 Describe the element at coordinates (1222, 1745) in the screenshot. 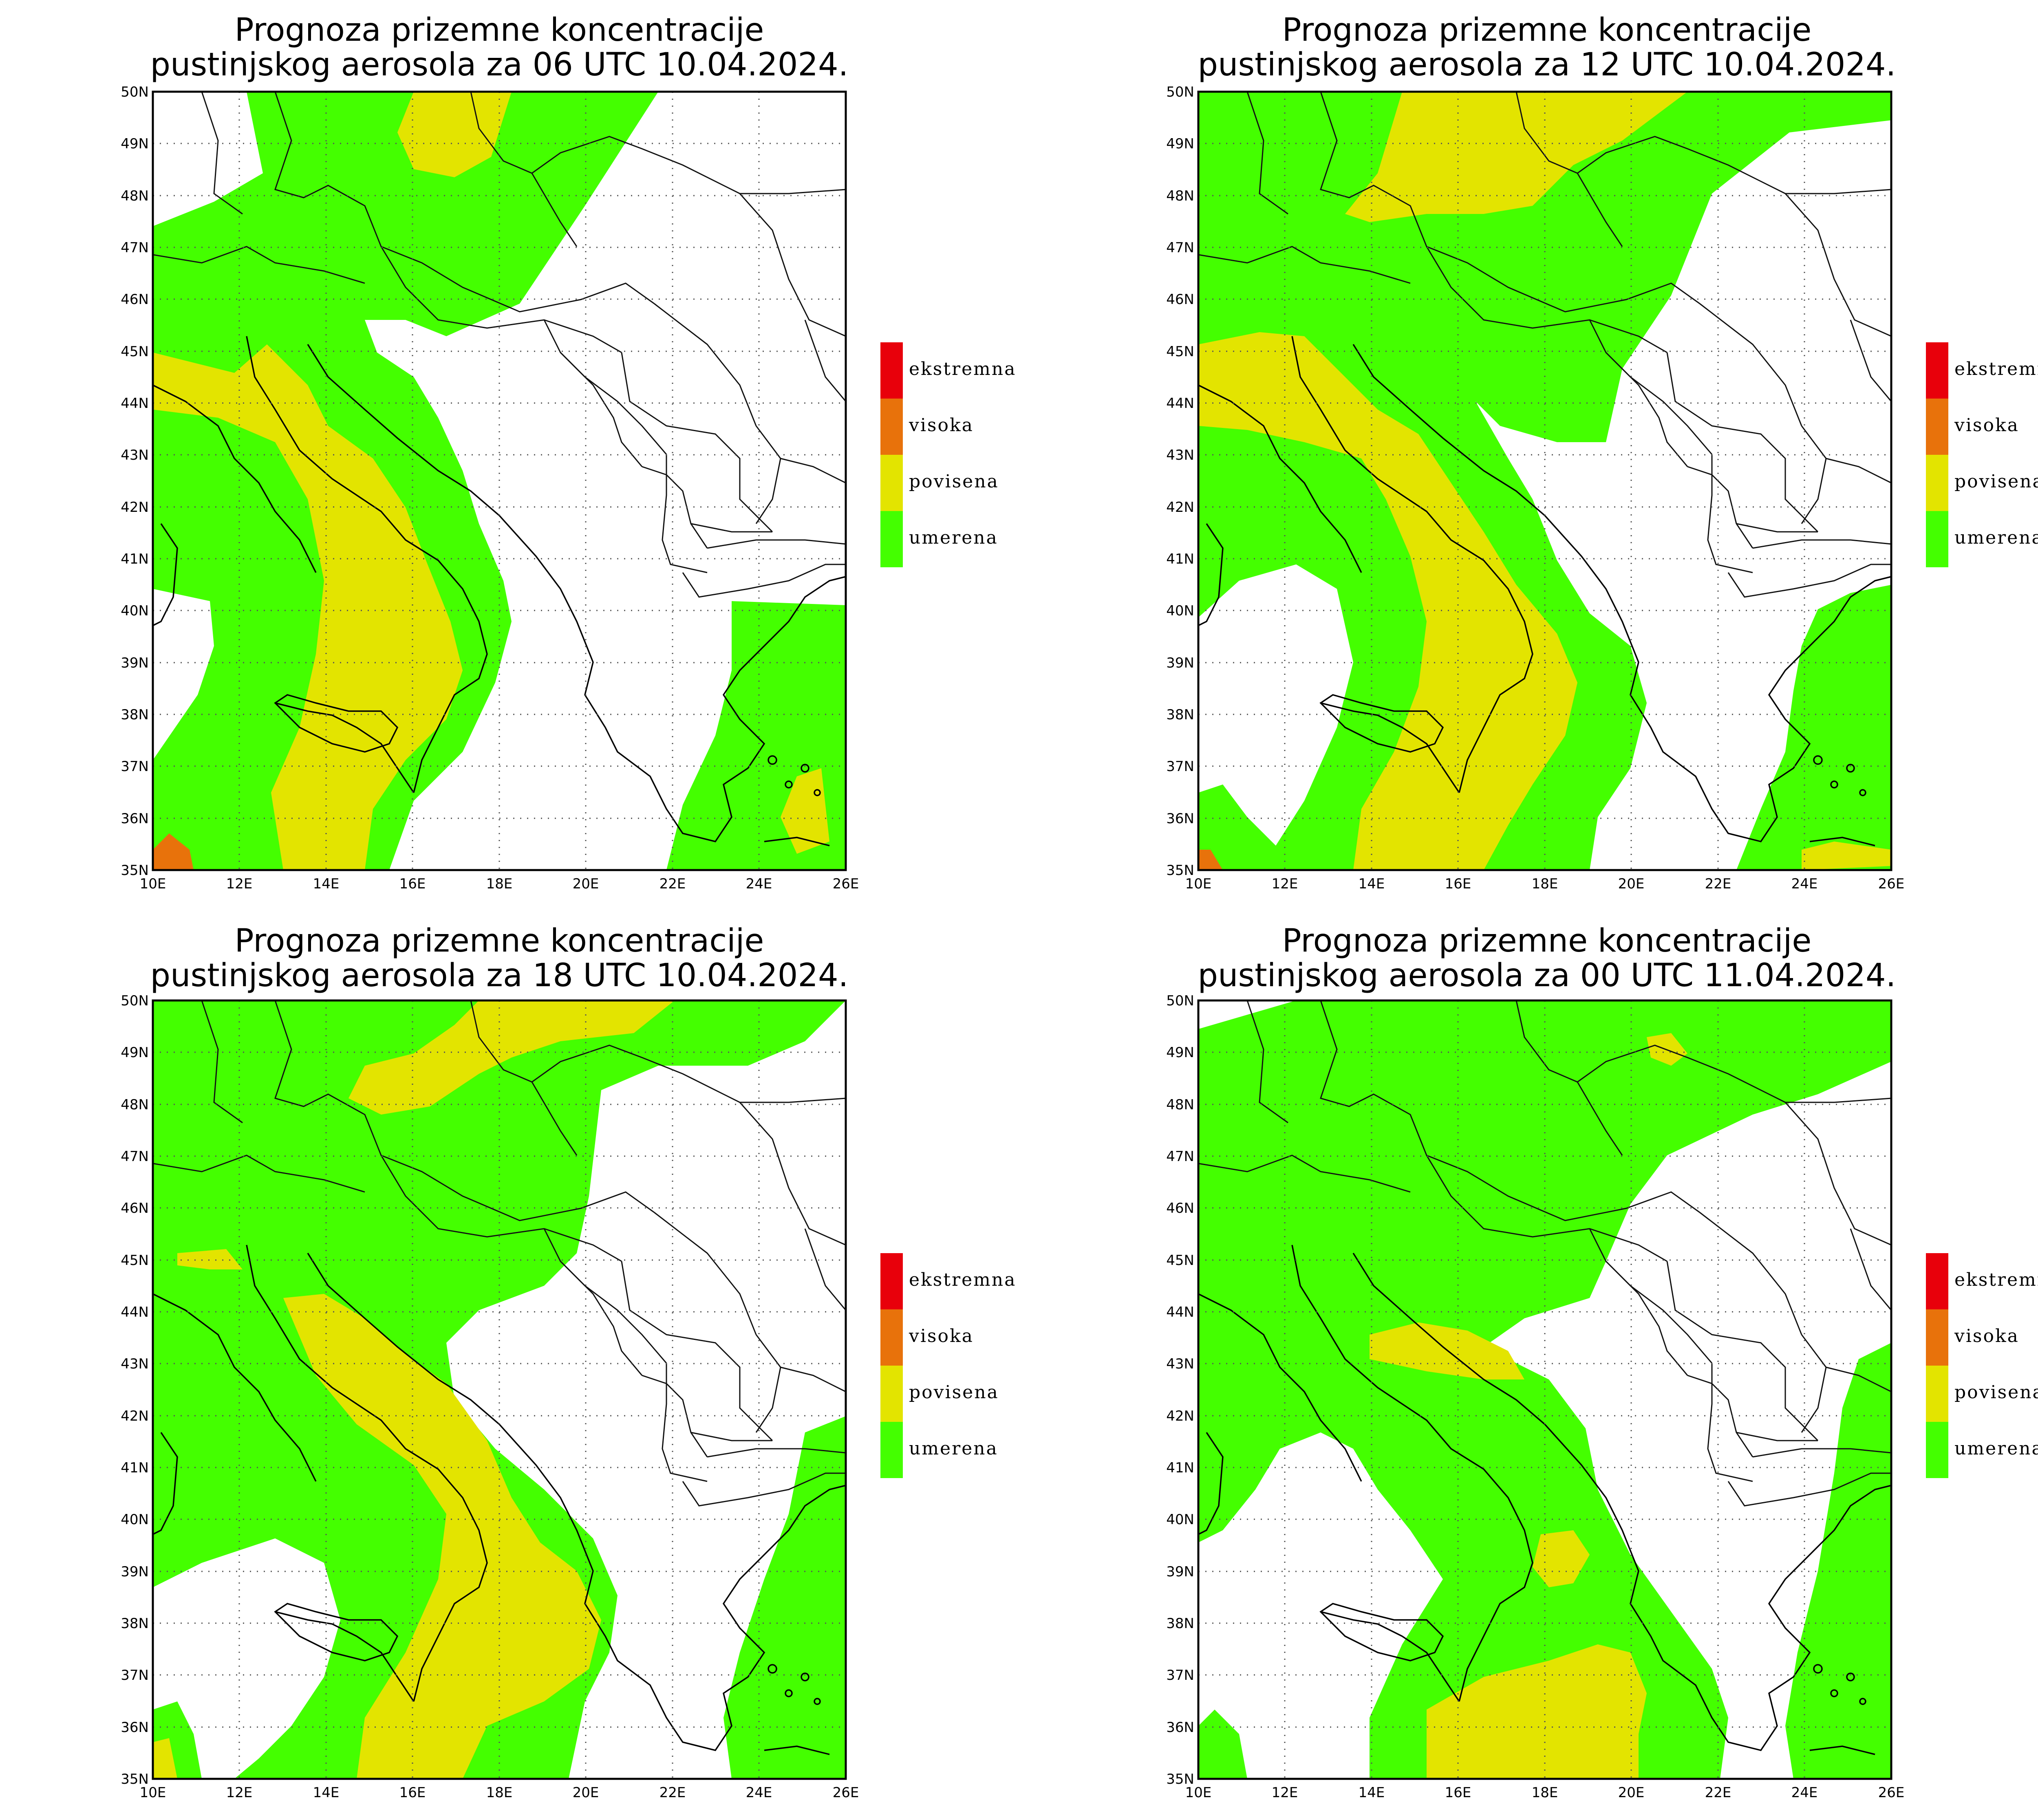

I see `umerena-field-sw` at that location.